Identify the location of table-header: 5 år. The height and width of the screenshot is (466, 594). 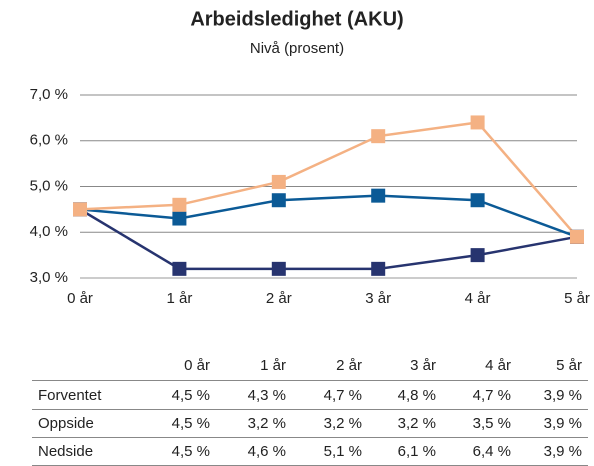
(569, 365).